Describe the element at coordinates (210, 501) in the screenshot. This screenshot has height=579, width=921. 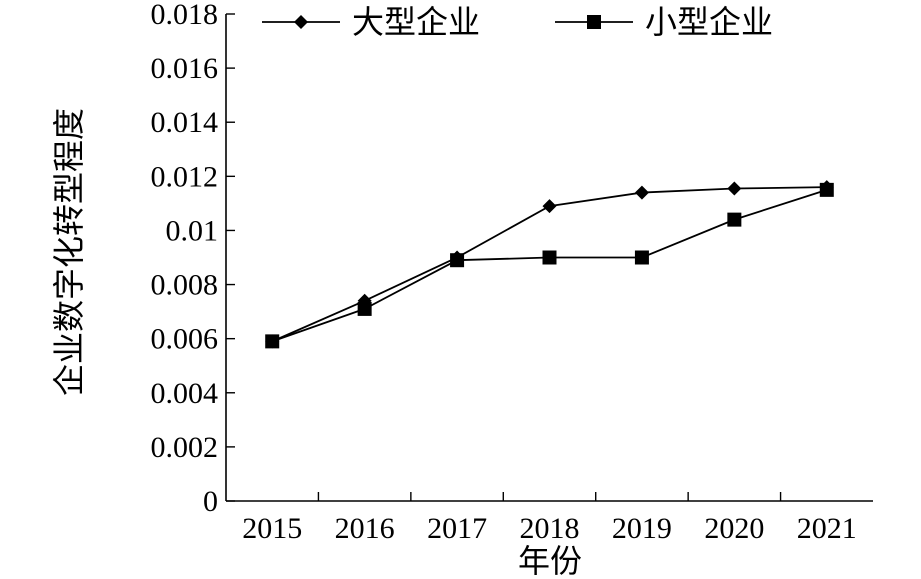
I see `y-tick-label: 0` at that location.